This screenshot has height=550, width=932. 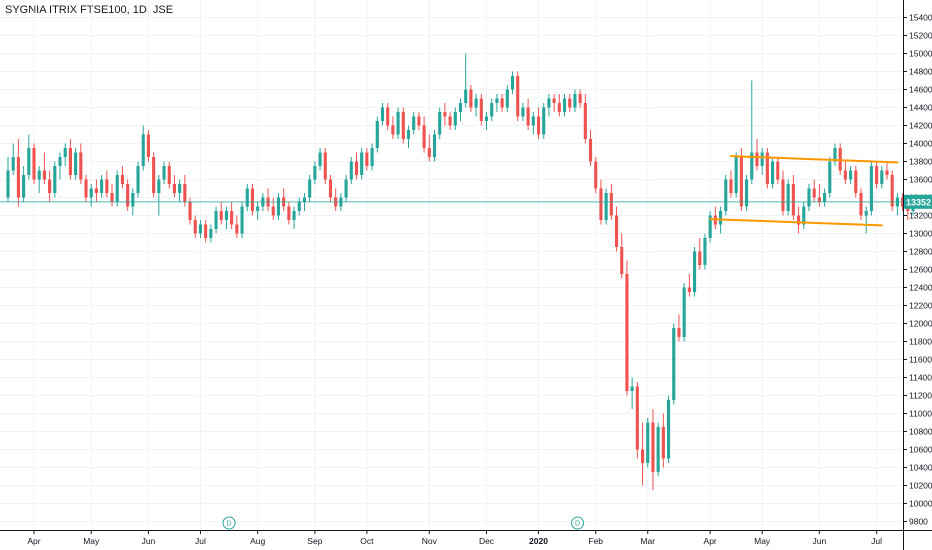 I want to click on y-tick-label: 14000, so click(x=920, y=144).